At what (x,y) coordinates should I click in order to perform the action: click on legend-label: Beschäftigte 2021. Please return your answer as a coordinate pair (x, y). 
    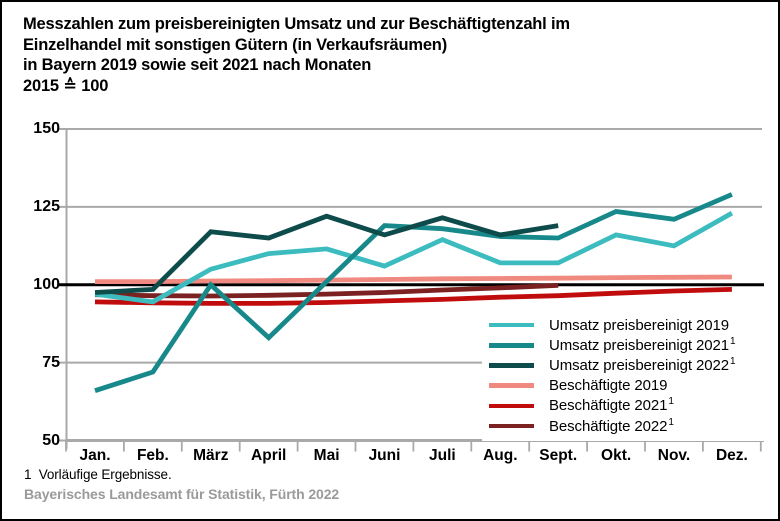
    Looking at the image, I should click on (608, 406).